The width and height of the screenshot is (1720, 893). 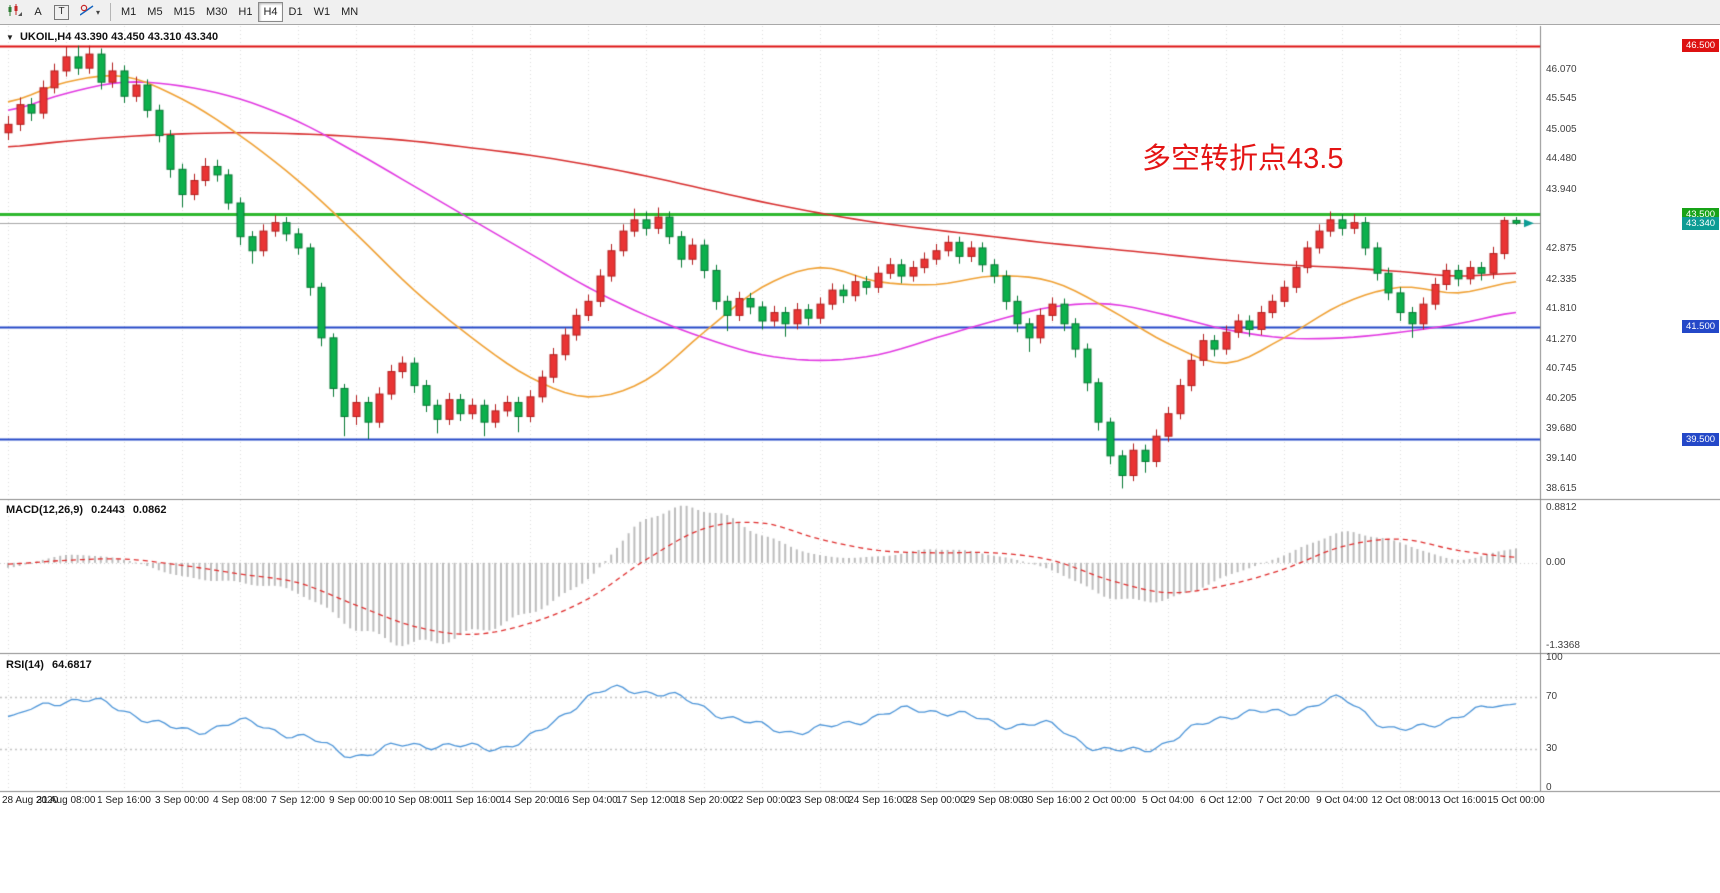 What do you see at coordinates (88, 510) in the screenshot?
I see `macd-indicator-label: MACD(12,26,9) 0.2443 0.0862` at bounding box center [88, 510].